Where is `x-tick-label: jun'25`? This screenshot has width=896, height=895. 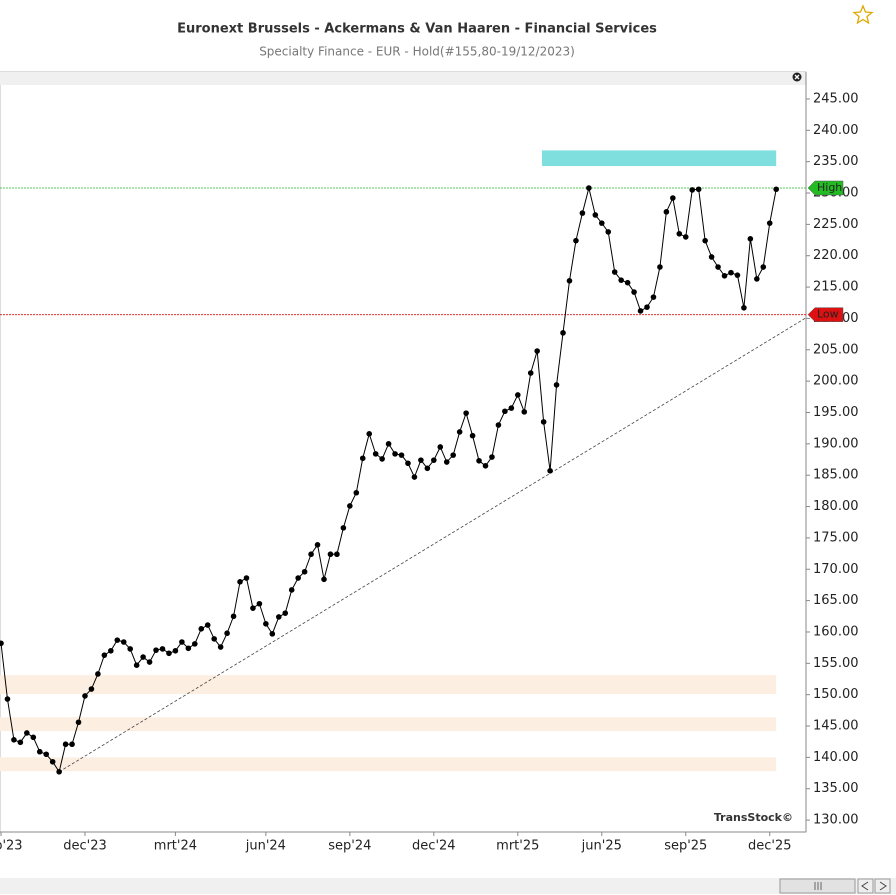
x-tick-label: jun'25 is located at coordinates (601, 846).